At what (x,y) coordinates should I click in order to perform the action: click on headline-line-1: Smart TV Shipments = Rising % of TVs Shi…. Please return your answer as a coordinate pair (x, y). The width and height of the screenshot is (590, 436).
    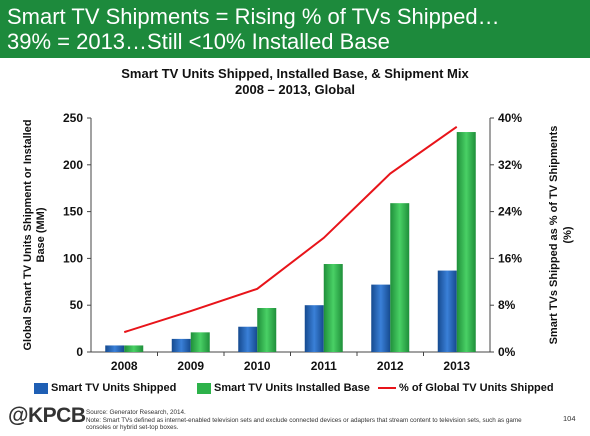
    Looking at the image, I should click on (253, 16).